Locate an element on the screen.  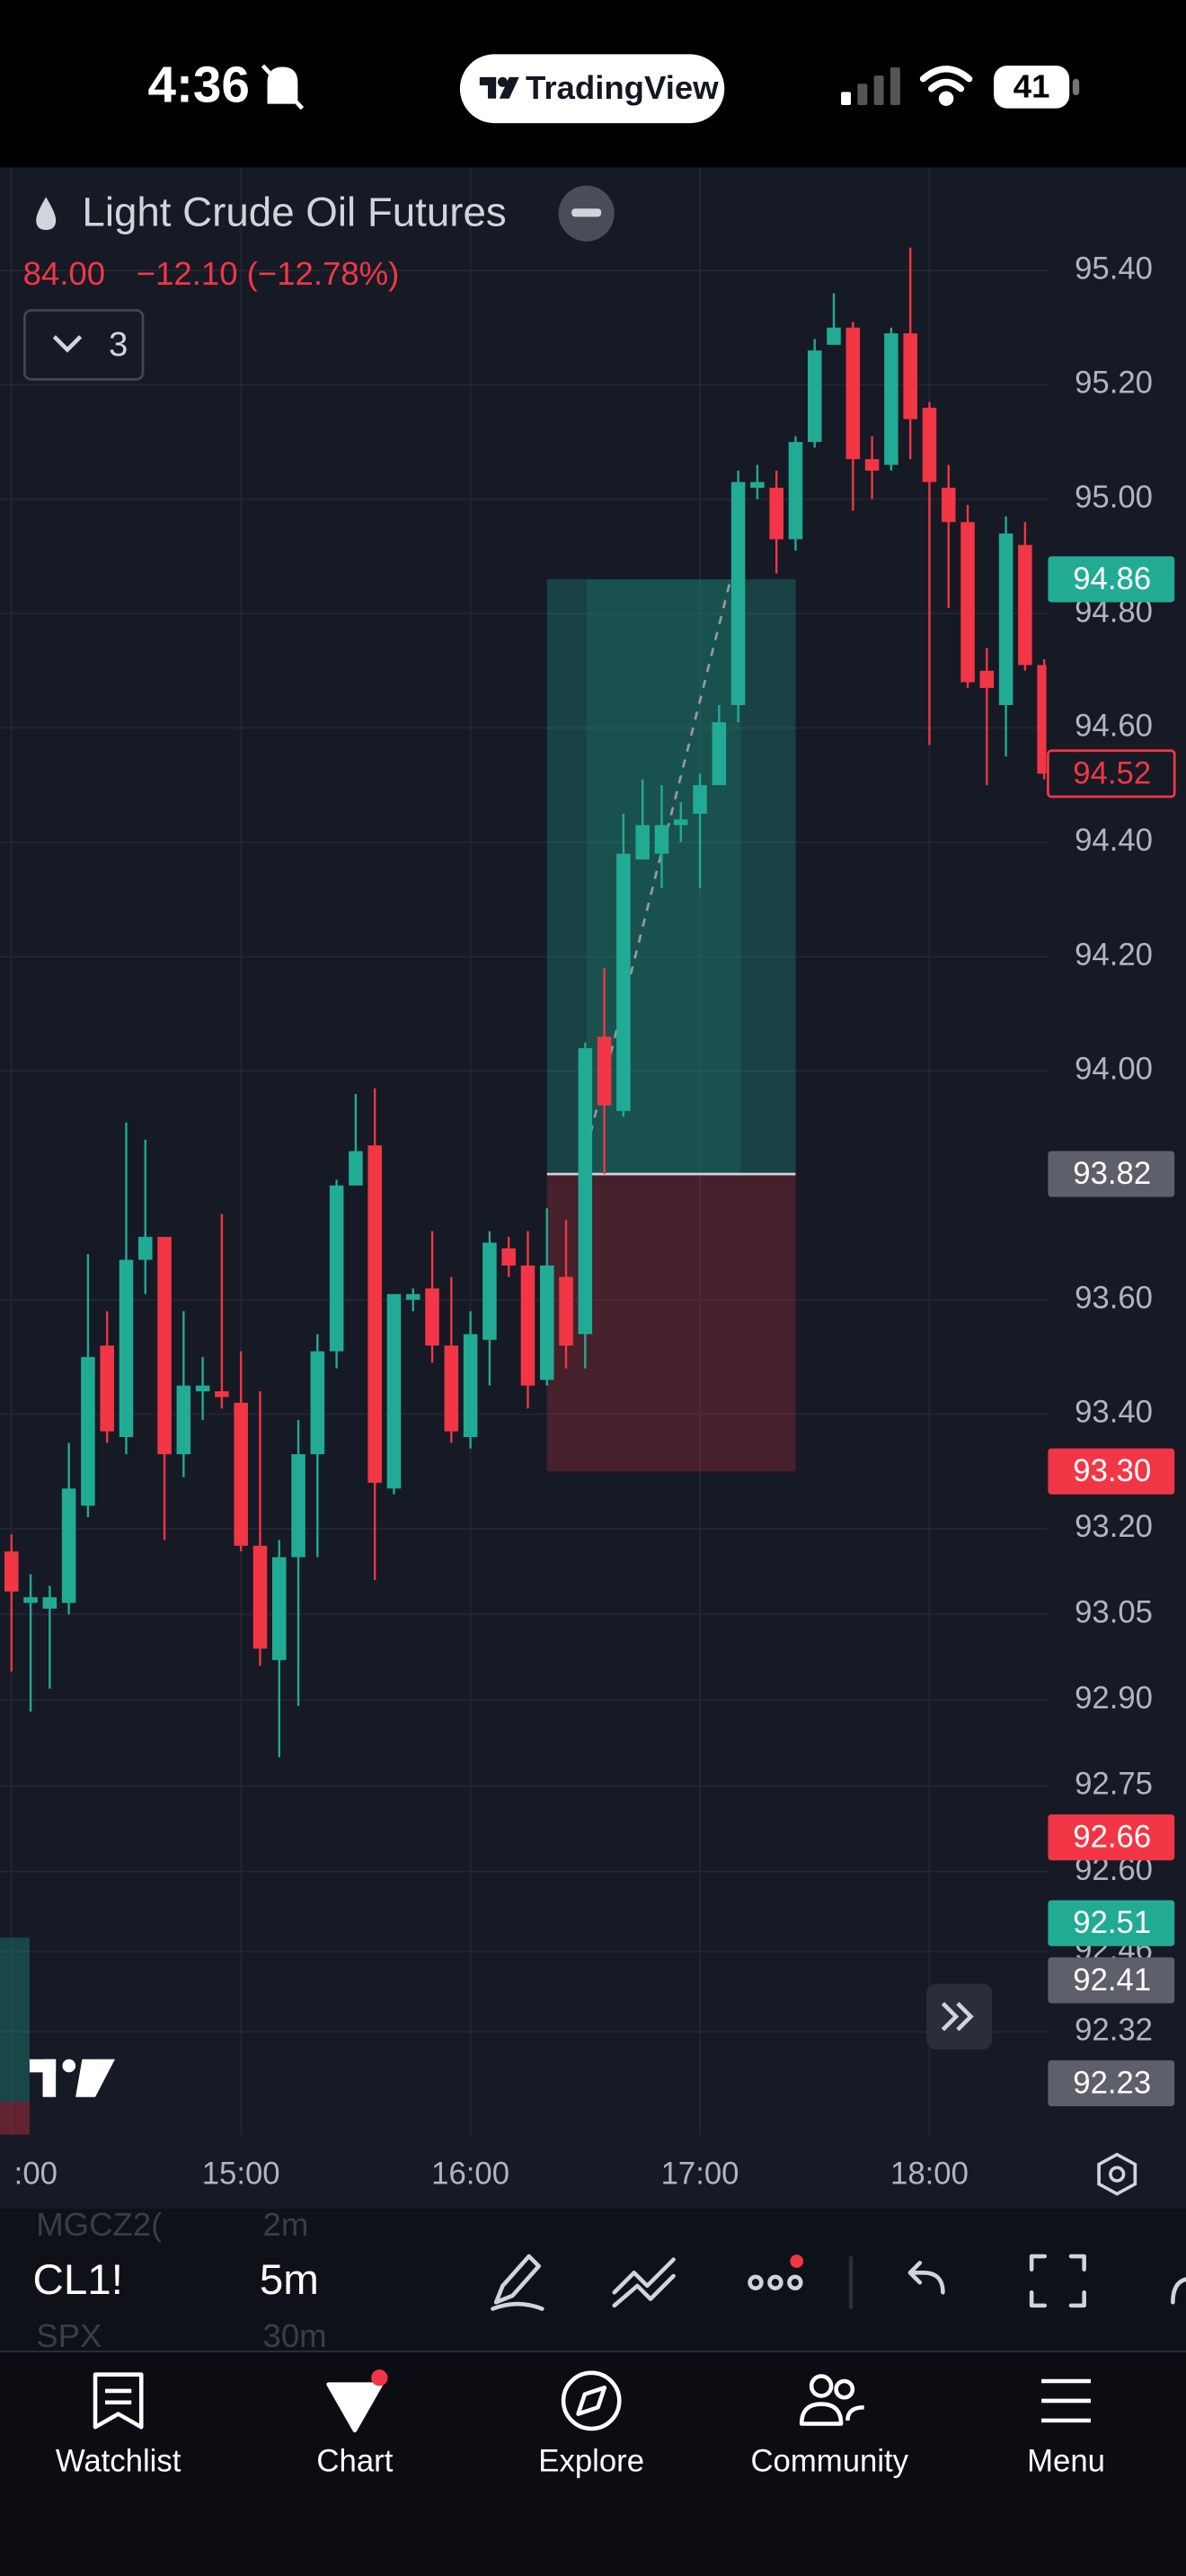
settings-icon is located at coordinates (1117, 2174).